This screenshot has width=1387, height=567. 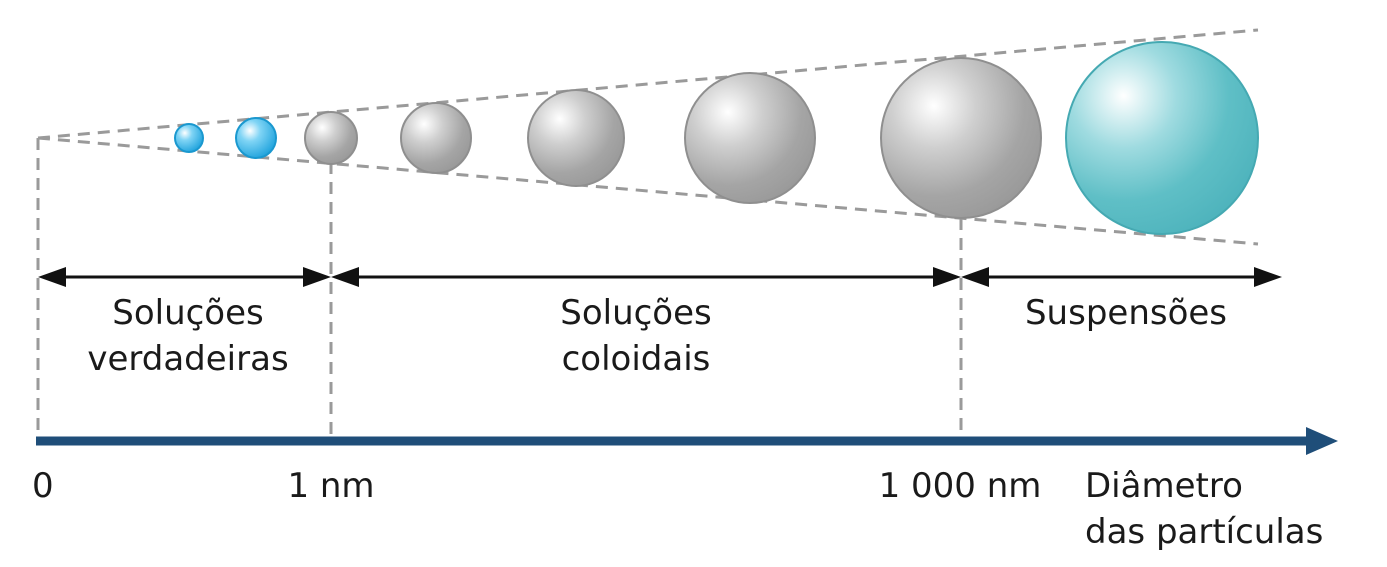 I want to click on tick-label-1000nm: 1 000 nm, so click(x=960, y=486).